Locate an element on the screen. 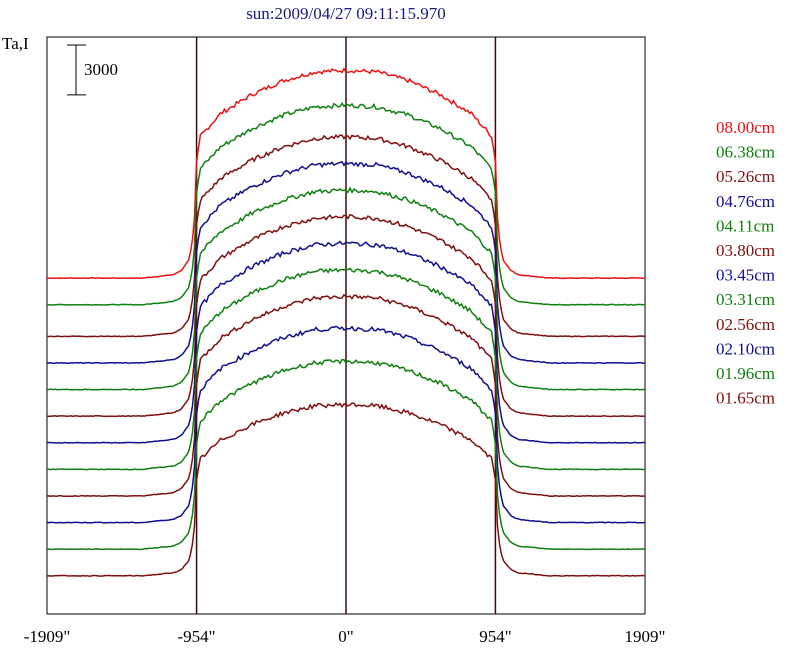  scale-bar: 3000 is located at coordinates (92, 70).